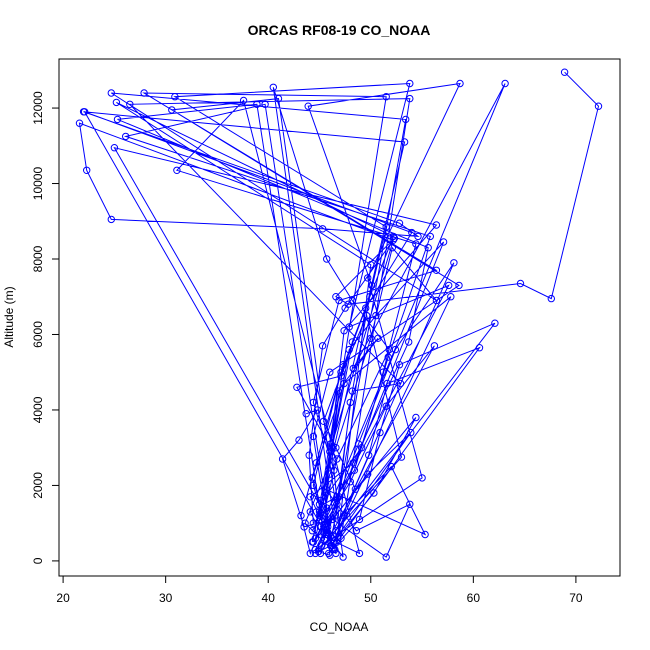  What do you see at coordinates (319, 590) in the screenshot?
I see `x-axis: 20 30 40 50 60 70` at bounding box center [319, 590].